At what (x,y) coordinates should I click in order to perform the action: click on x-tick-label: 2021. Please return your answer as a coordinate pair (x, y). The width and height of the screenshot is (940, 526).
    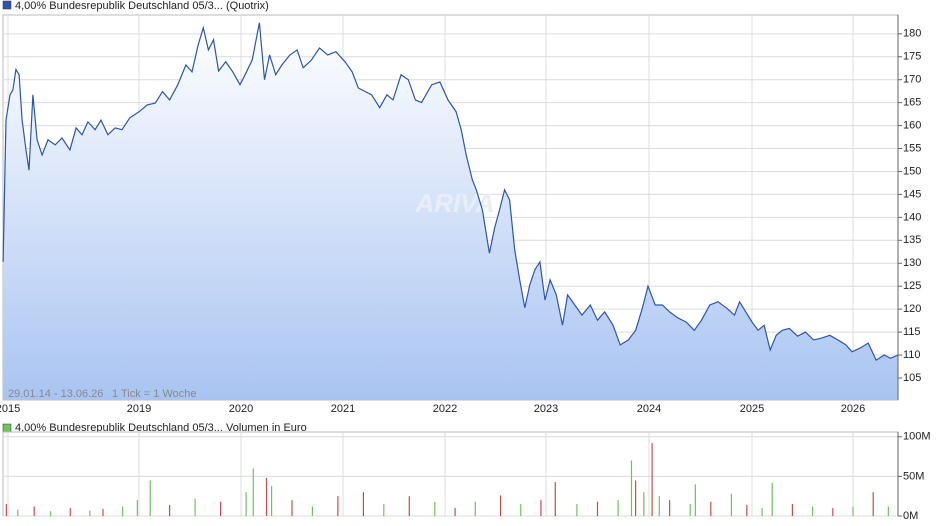
    Looking at the image, I should click on (343, 409).